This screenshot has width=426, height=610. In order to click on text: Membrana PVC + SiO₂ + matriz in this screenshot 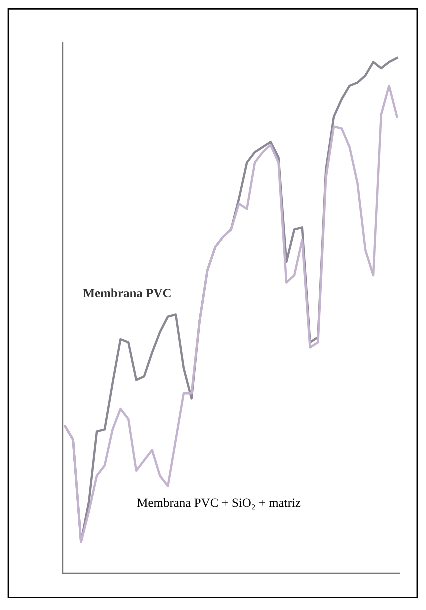, I will do `click(219, 504)`.